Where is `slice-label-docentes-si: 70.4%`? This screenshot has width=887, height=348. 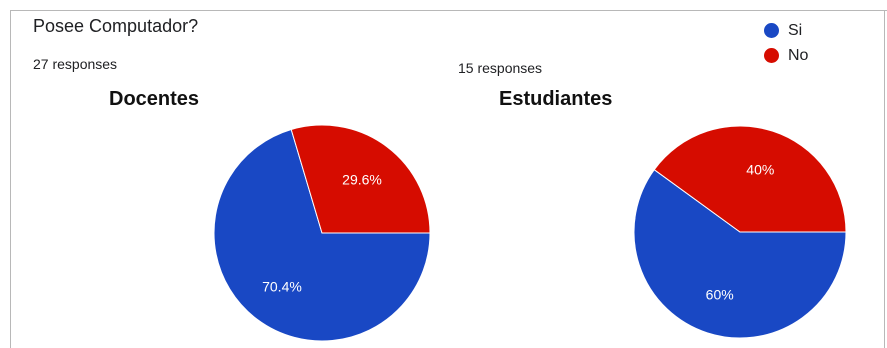 slice-label-docentes-si: 70.4% is located at coordinates (282, 287).